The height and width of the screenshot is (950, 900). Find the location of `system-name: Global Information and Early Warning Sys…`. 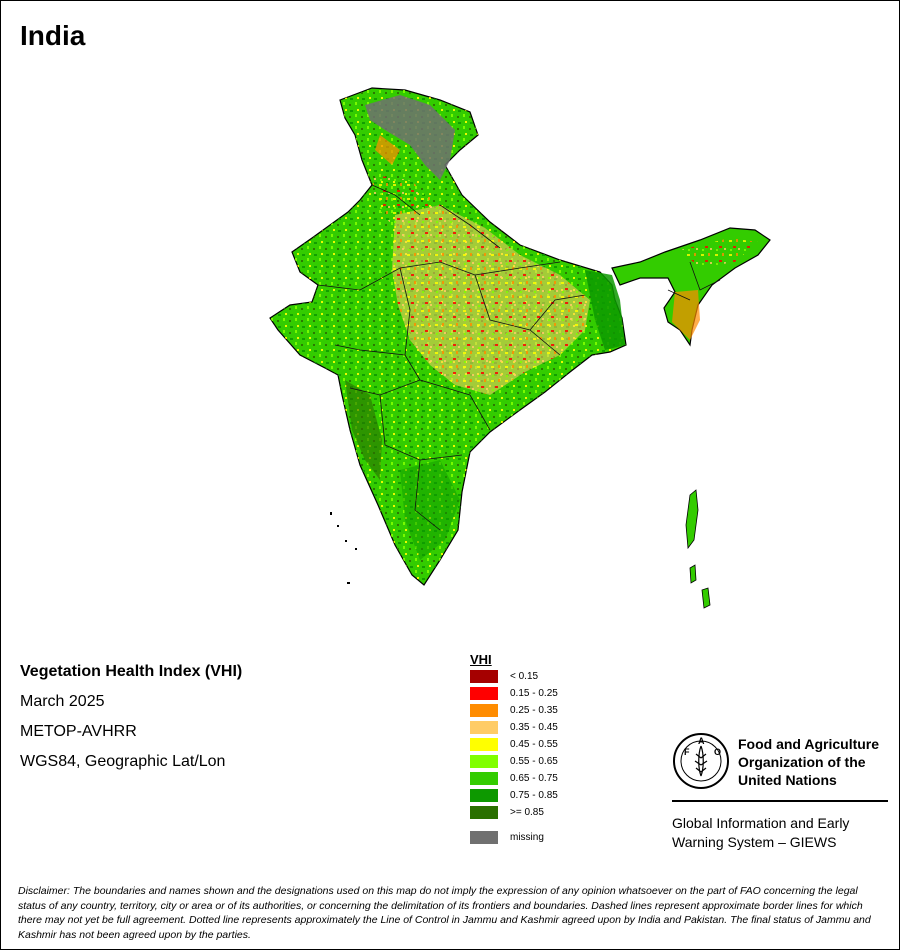

system-name: Global Information and Early Warning Sys… is located at coordinates (761, 832).